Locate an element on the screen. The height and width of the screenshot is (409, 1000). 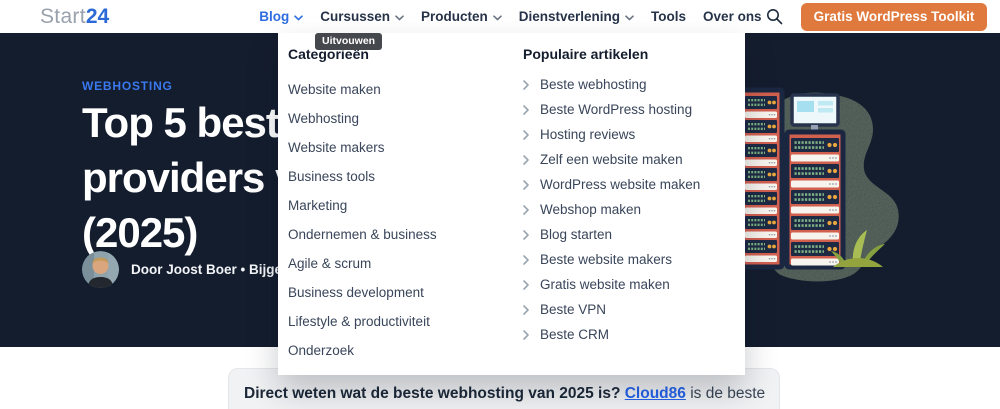
search-button is located at coordinates (774, 16).